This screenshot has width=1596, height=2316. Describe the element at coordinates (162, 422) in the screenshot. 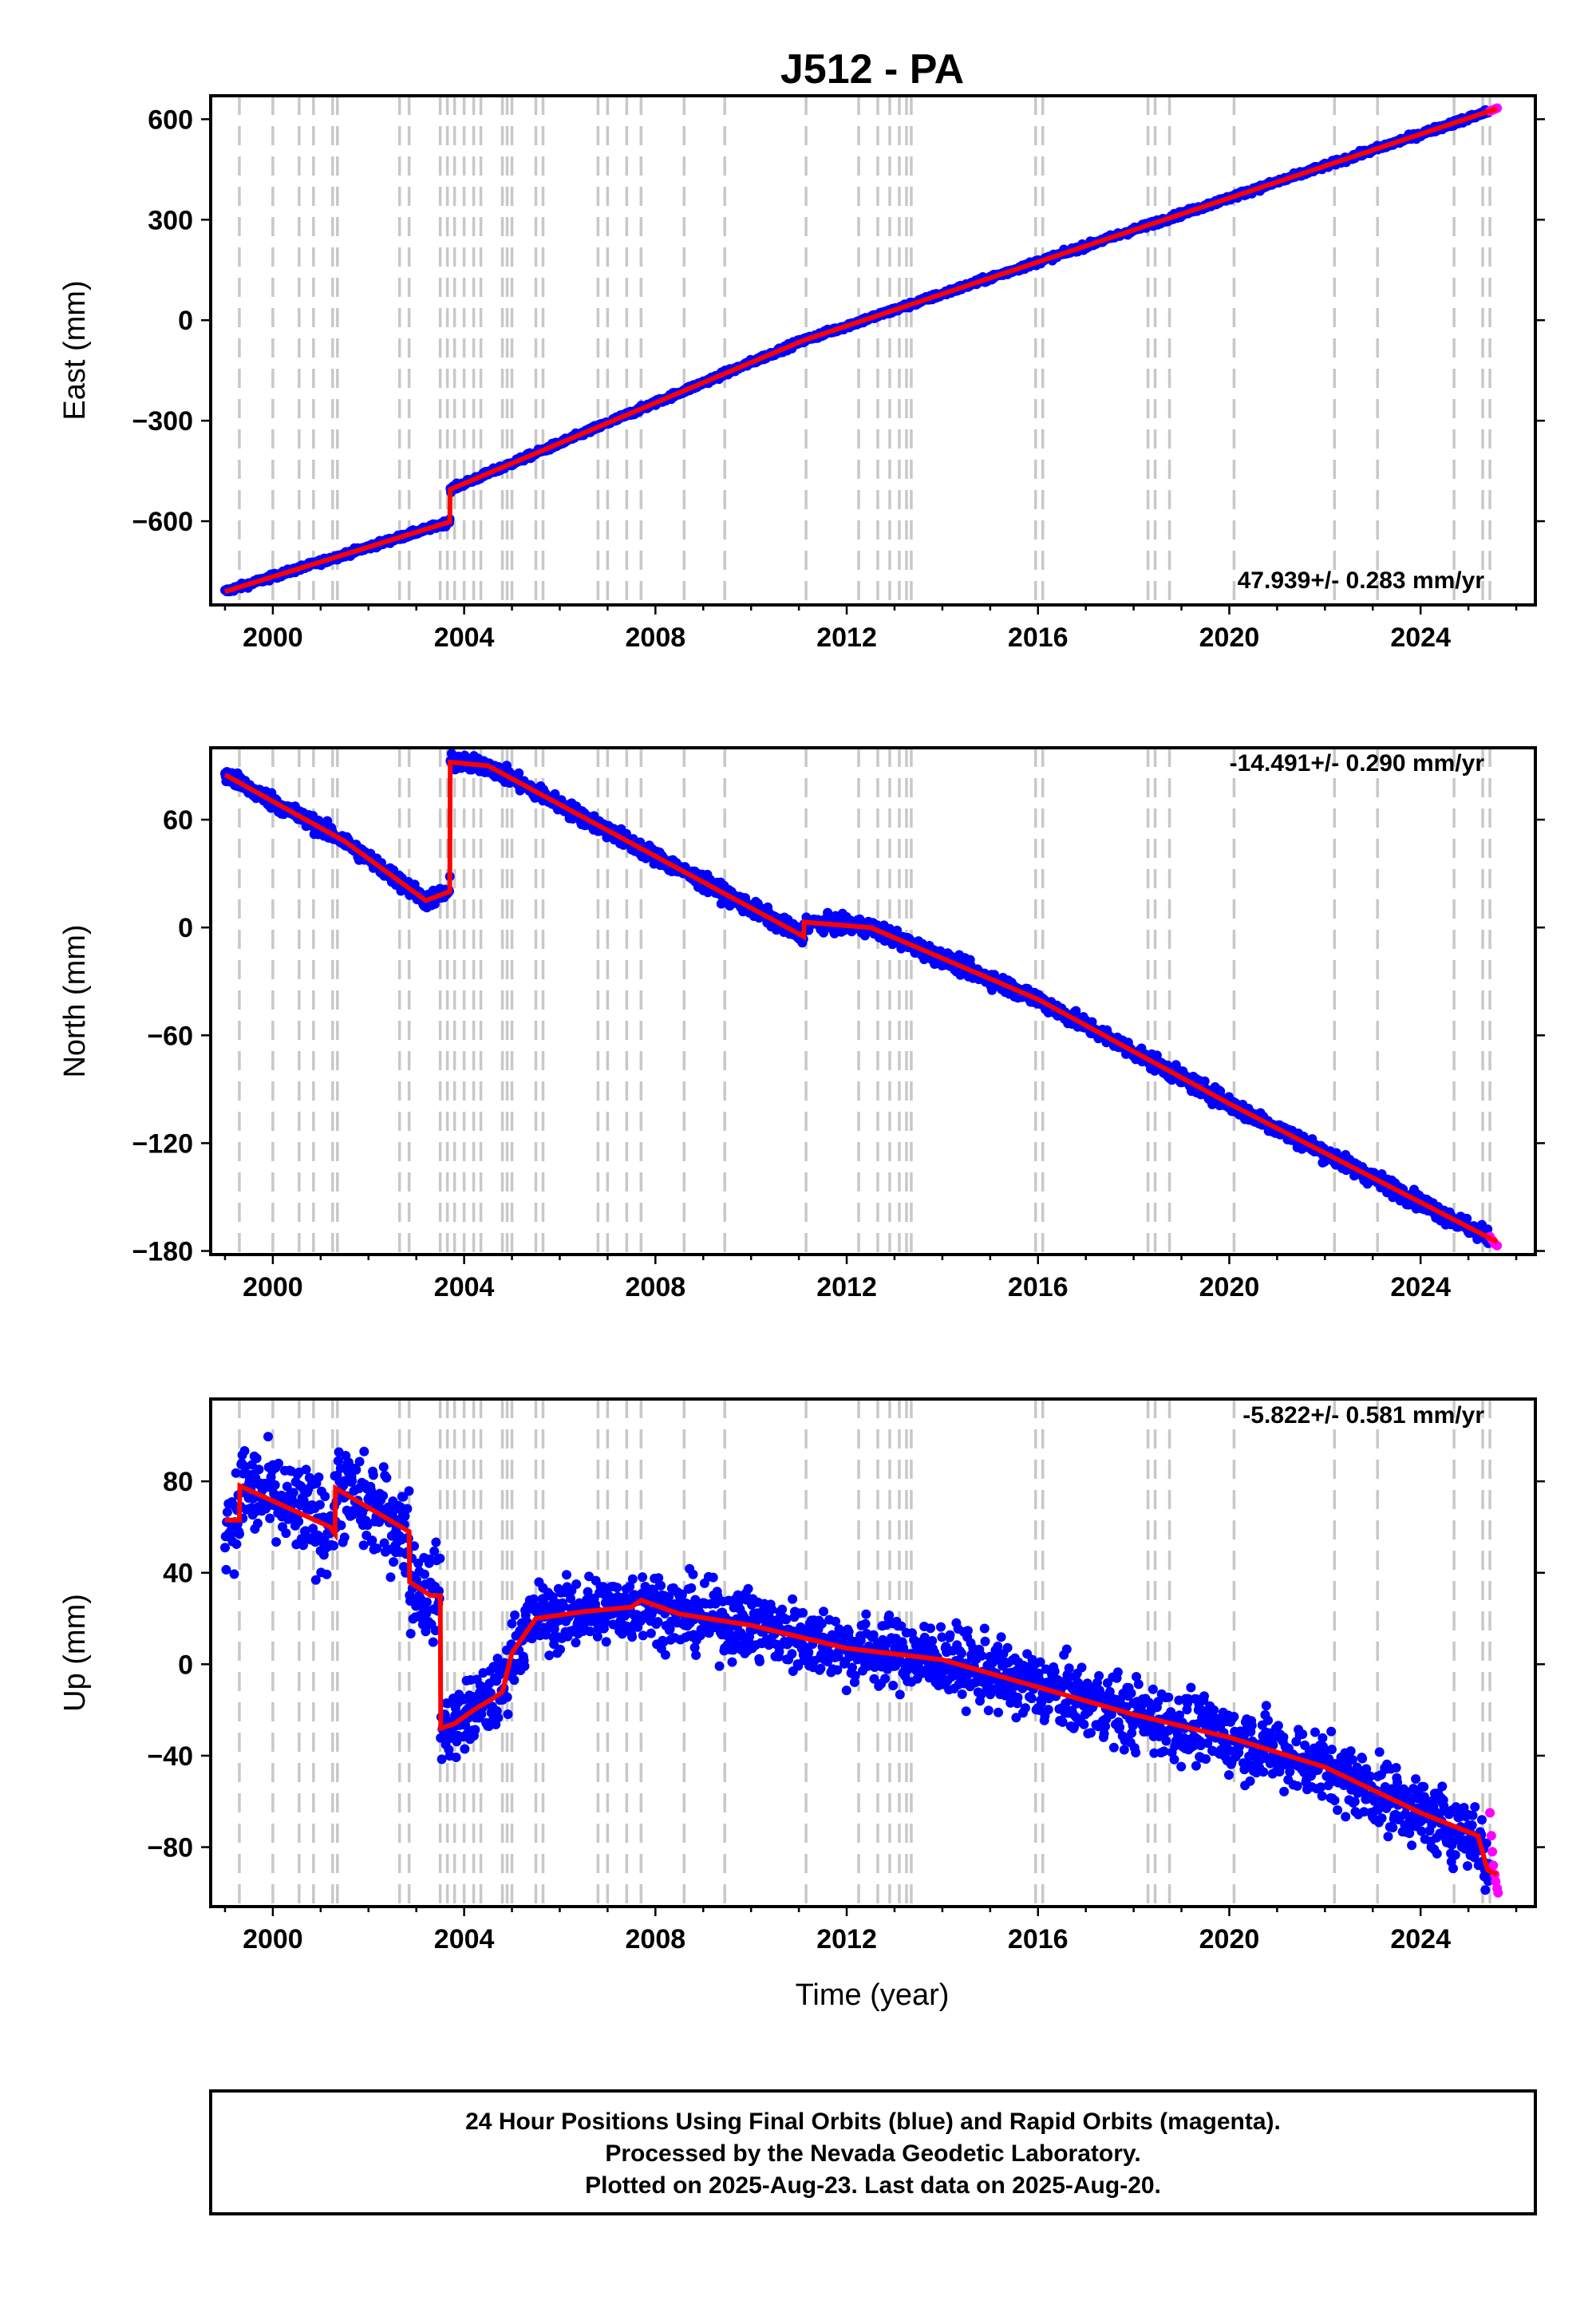

I see `y-tick-label: −300` at that location.